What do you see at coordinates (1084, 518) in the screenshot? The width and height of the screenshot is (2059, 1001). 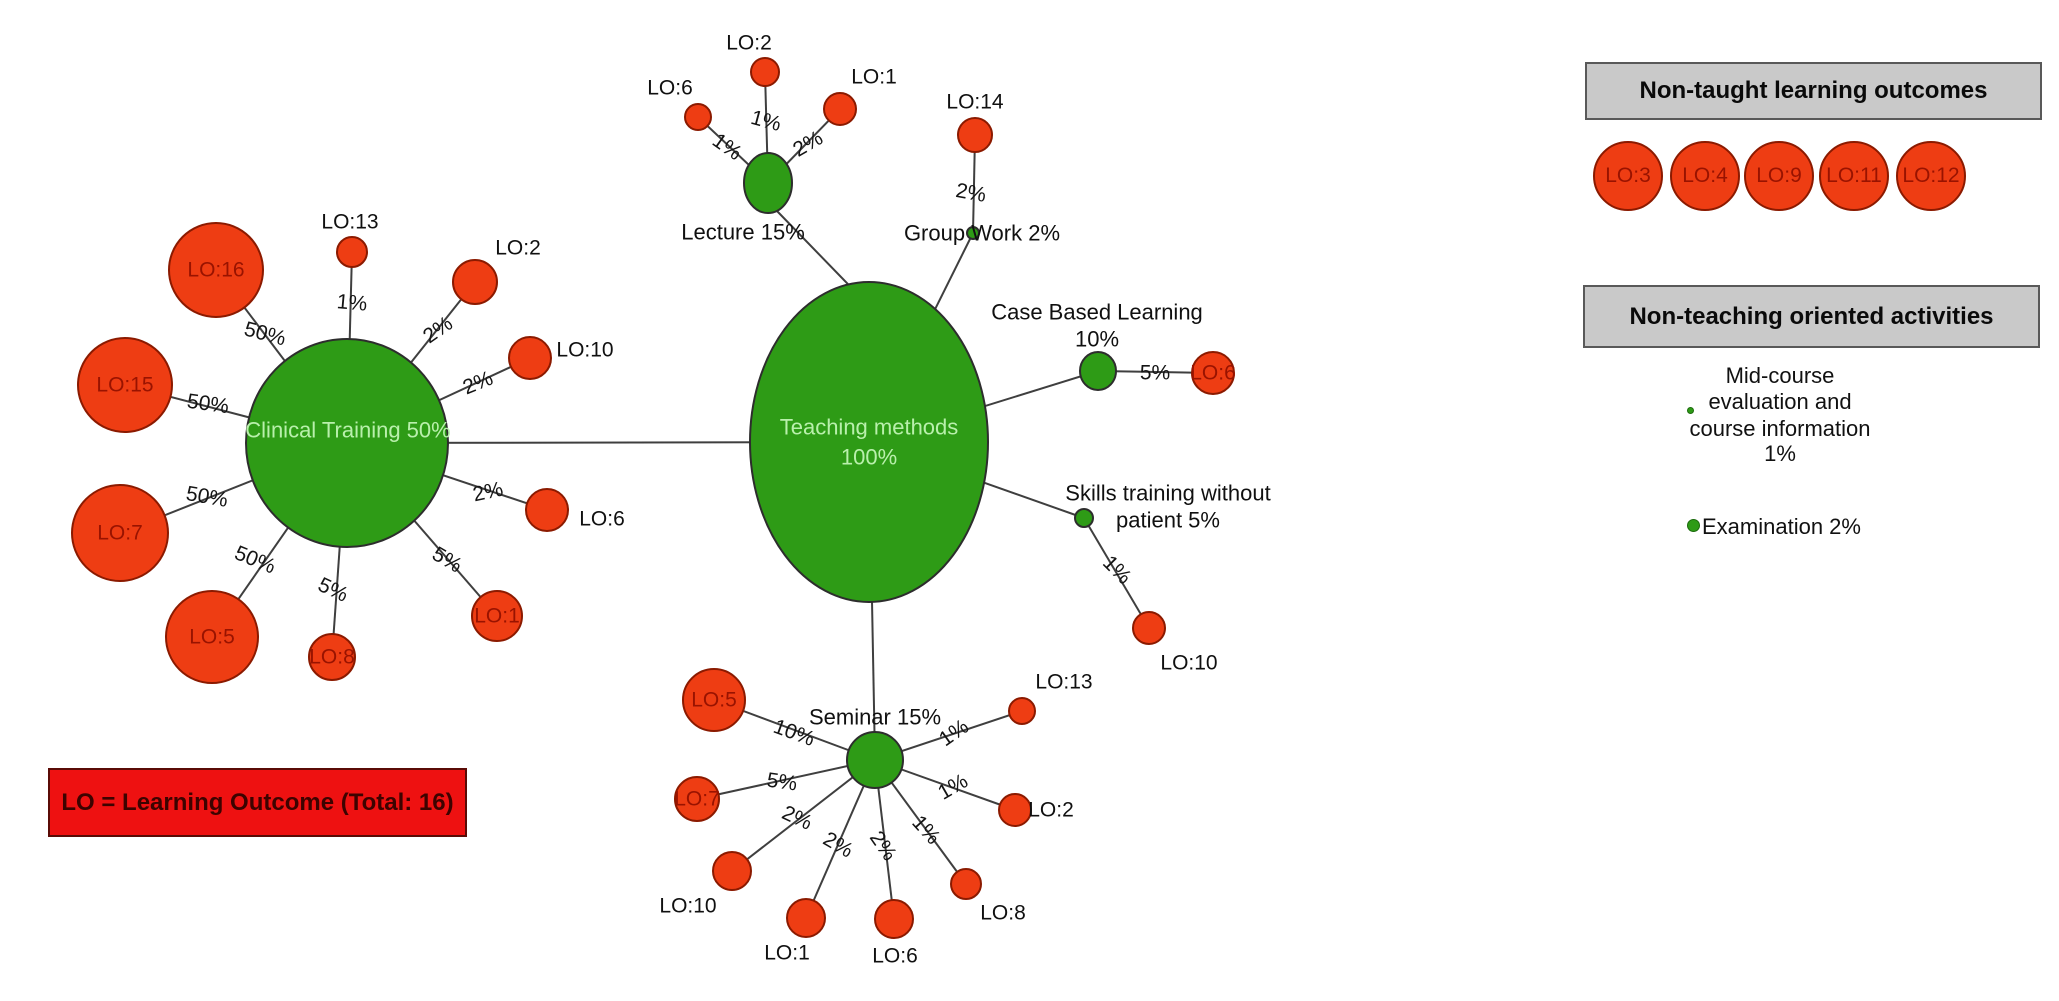 I see `hub-skills-training-without-patient` at bounding box center [1084, 518].